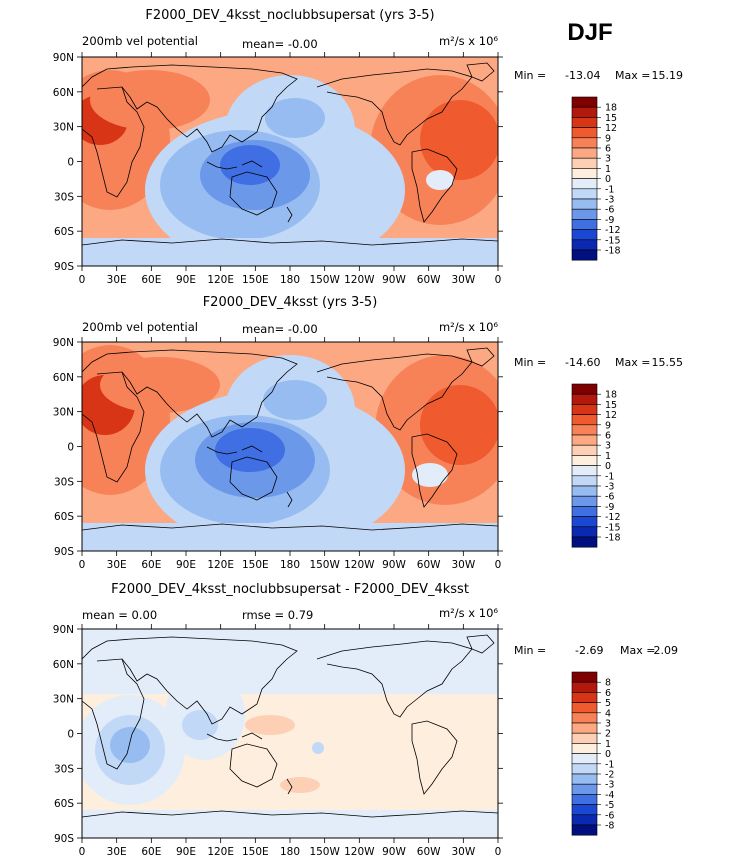 The image size is (733, 866). What do you see at coordinates (589, 650) in the screenshot?
I see `panel-3-min-value: -2.69` at bounding box center [589, 650].